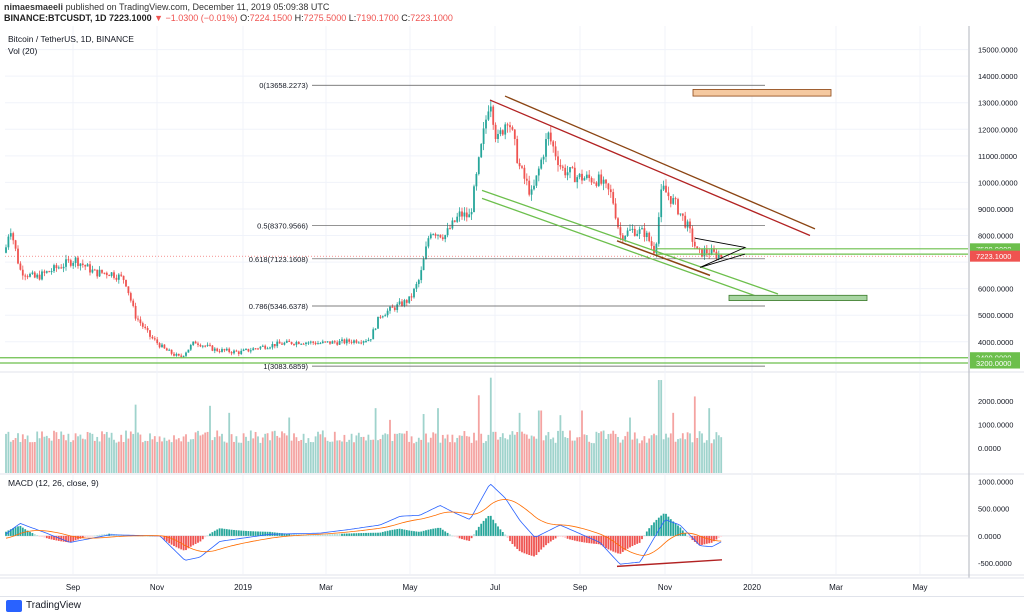  What do you see at coordinates (836, 587) in the screenshot?
I see `time-tick-label: Mar` at bounding box center [836, 587].